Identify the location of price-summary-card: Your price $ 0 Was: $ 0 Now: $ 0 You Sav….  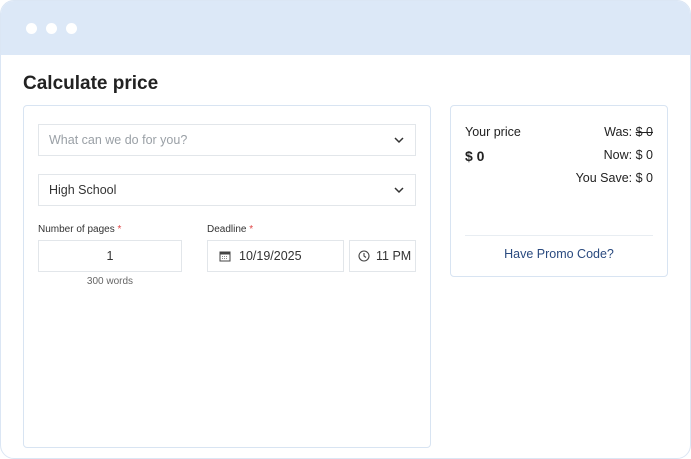
(559, 191).